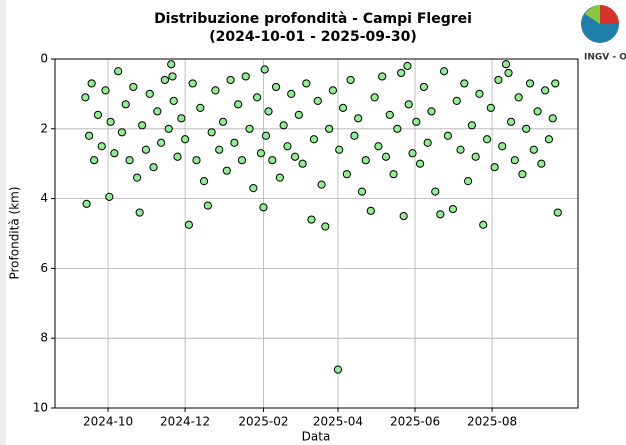 The width and height of the screenshot is (626, 445). I want to click on logo: INGV - OV, so click(603, 34).